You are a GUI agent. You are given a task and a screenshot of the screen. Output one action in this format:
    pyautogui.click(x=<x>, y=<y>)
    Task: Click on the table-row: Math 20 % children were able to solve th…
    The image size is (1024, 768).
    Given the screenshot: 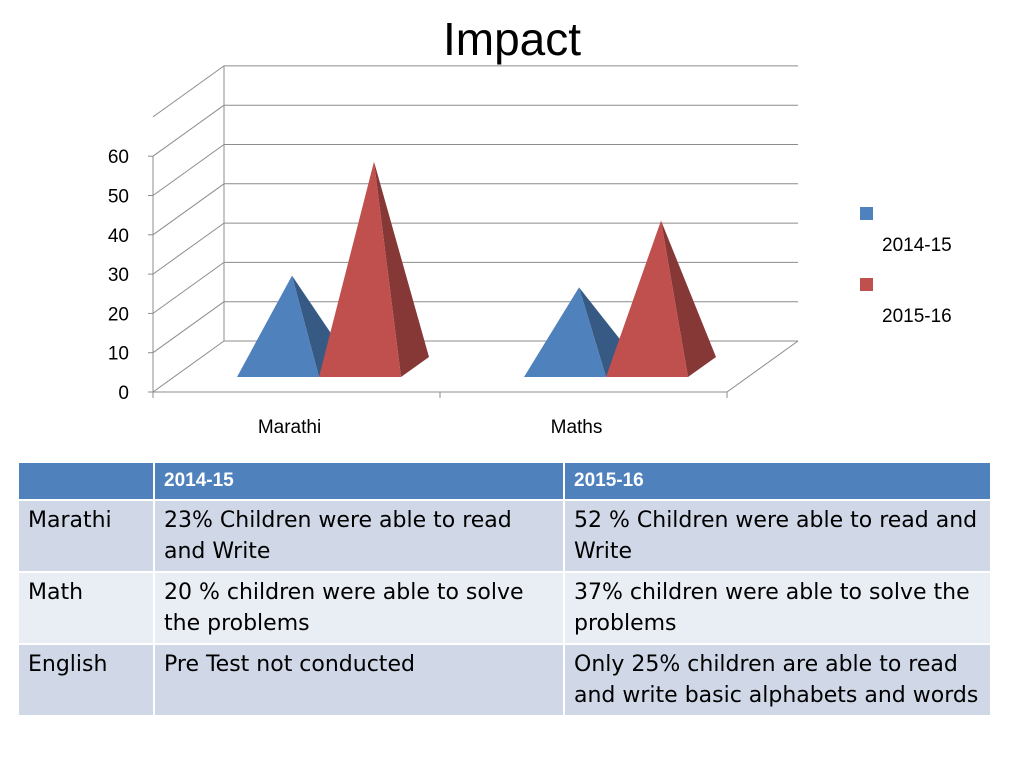 What is the action you would take?
    pyautogui.click(x=504, y=608)
    